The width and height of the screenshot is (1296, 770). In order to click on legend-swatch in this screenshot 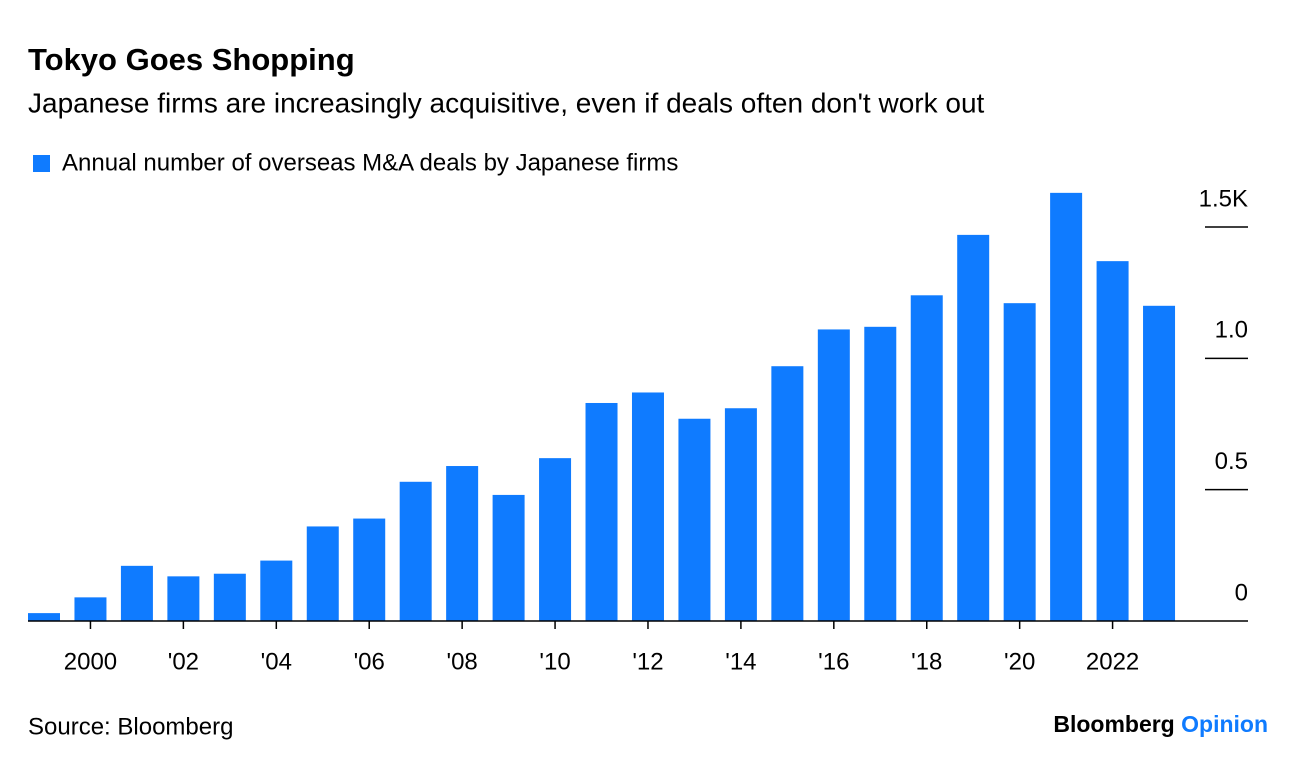, I will do `click(41, 163)`.